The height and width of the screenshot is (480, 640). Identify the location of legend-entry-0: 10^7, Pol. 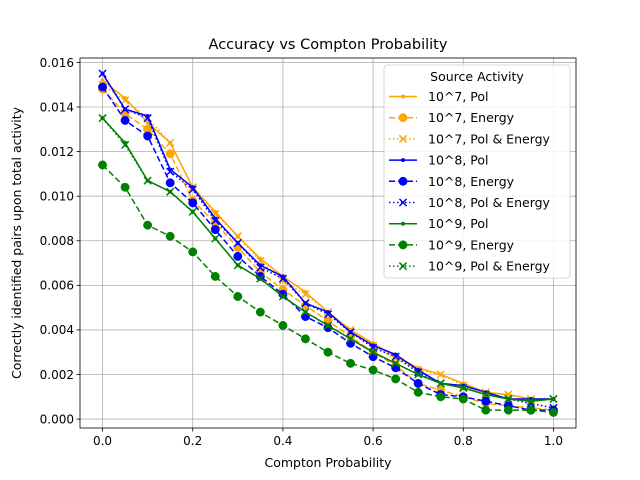
(439, 96).